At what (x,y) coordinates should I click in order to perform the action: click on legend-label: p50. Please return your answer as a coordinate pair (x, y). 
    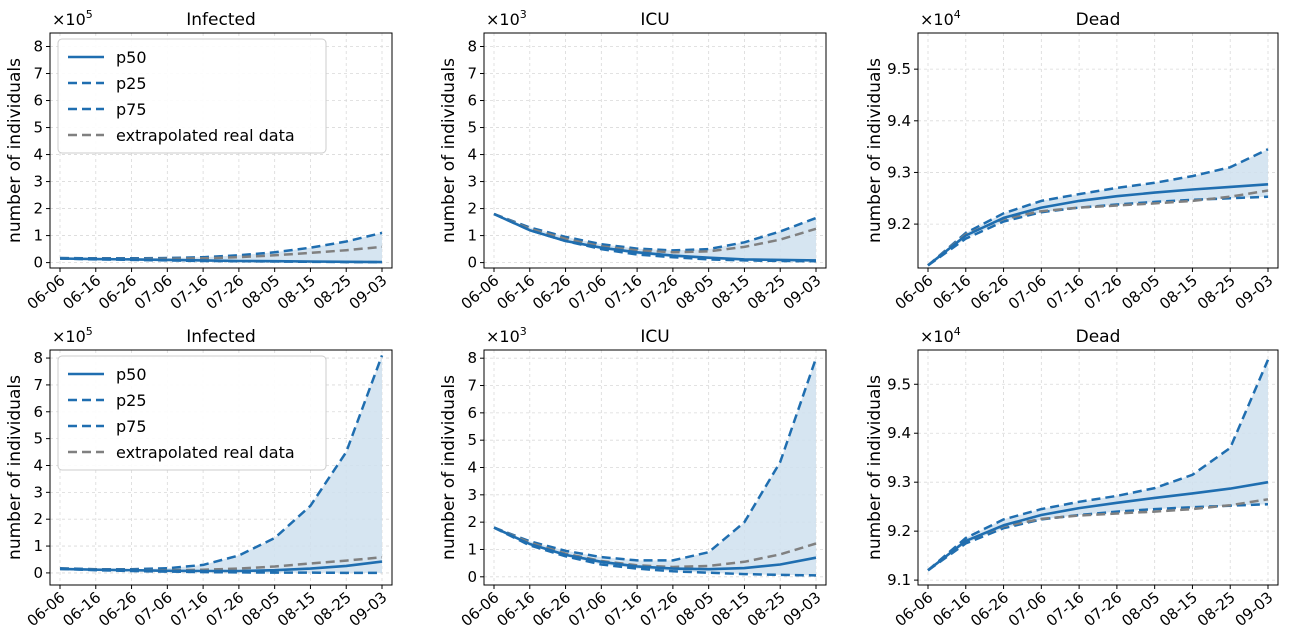
    Looking at the image, I should click on (131, 57).